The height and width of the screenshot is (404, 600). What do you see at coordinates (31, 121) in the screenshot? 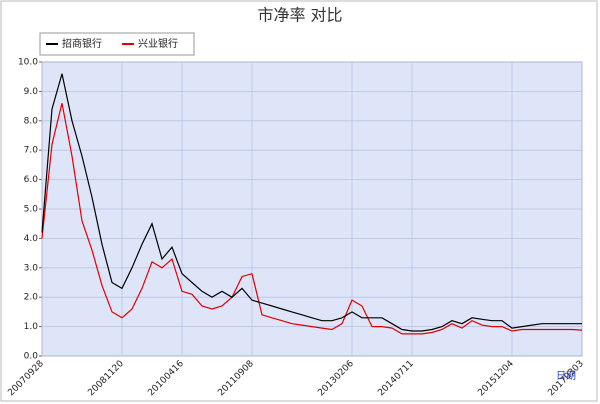
I see `y-tick-label: 8.0` at bounding box center [31, 121].